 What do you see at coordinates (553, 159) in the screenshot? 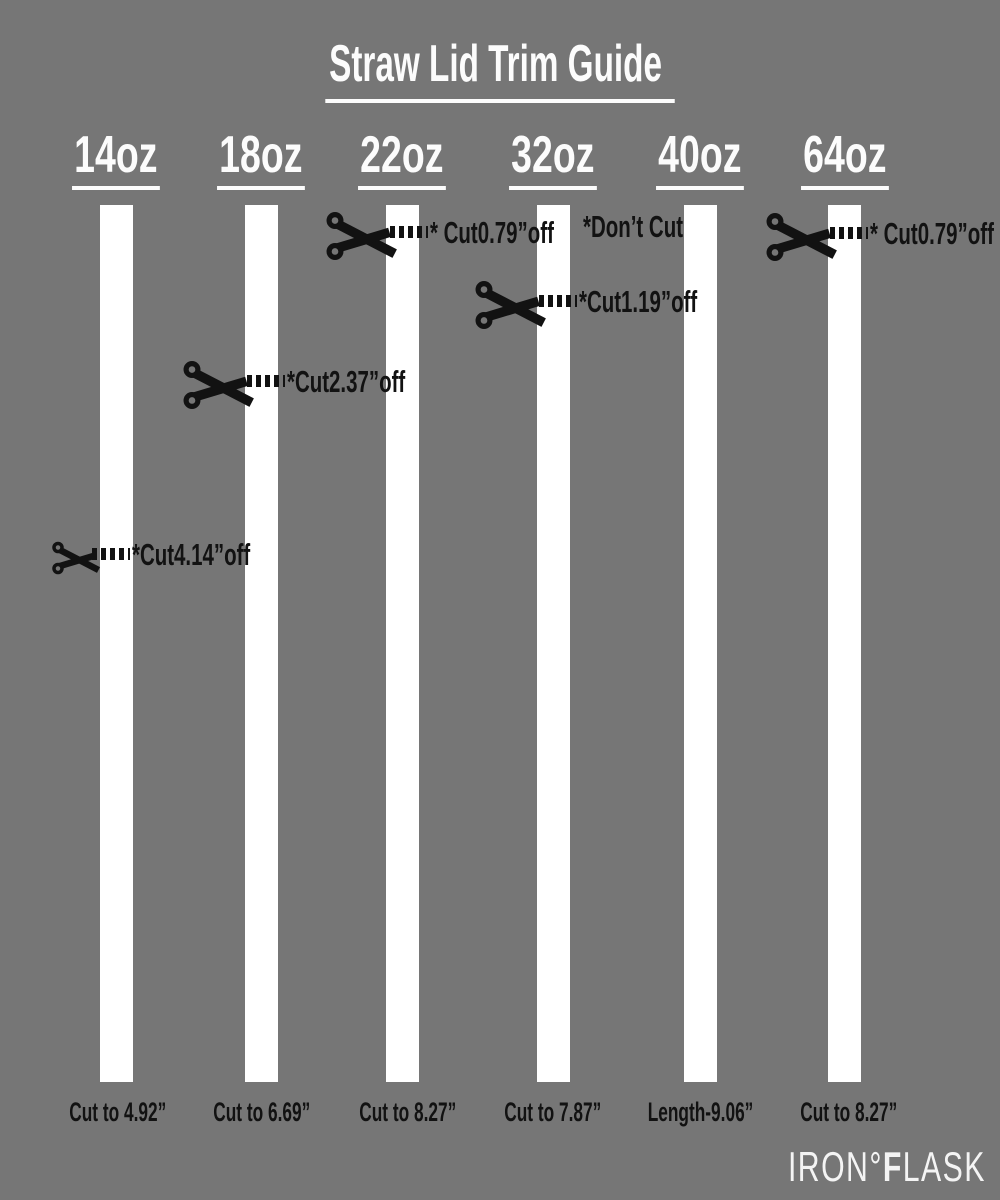
I see `size-header-32oz: 32oz` at bounding box center [553, 159].